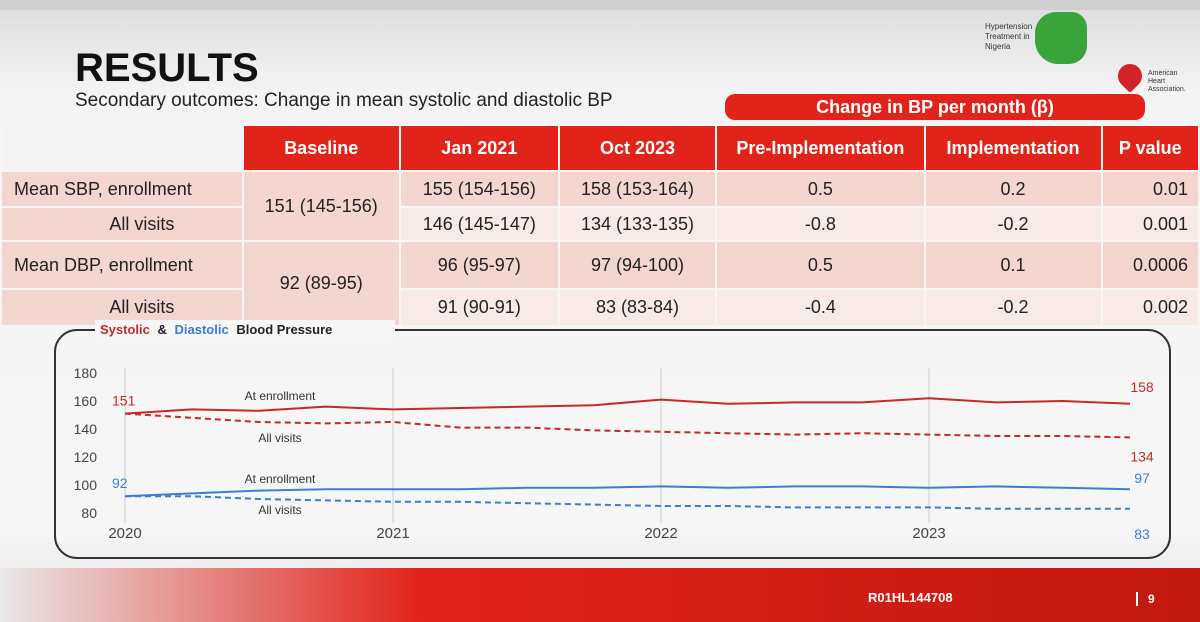 The width and height of the screenshot is (1200, 622). Describe the element at coordinates (910, 597) in the screenshot. I see `grant-id: R01HL144708` at that location.